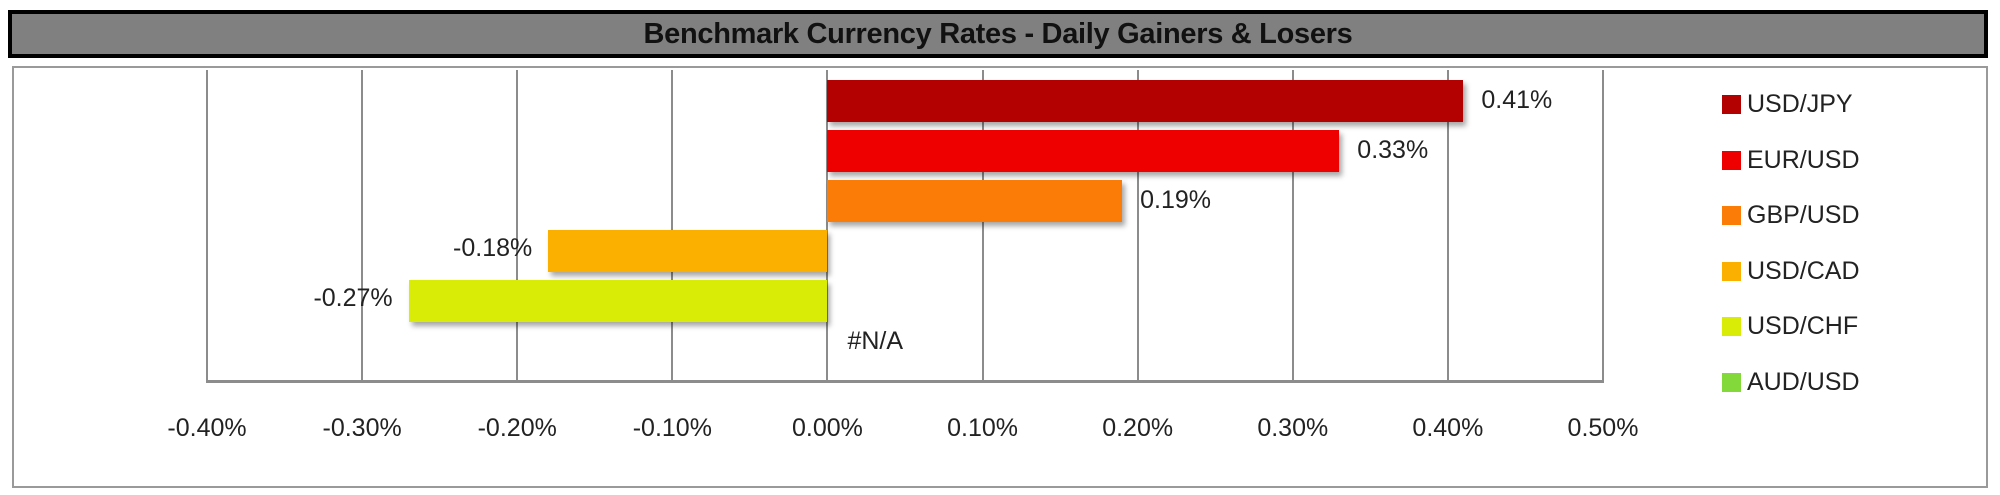  What do you see at coordinates (493, 248) in the screenshot?
I see `data-label: -0.18%` at bounding box center [493, 248].